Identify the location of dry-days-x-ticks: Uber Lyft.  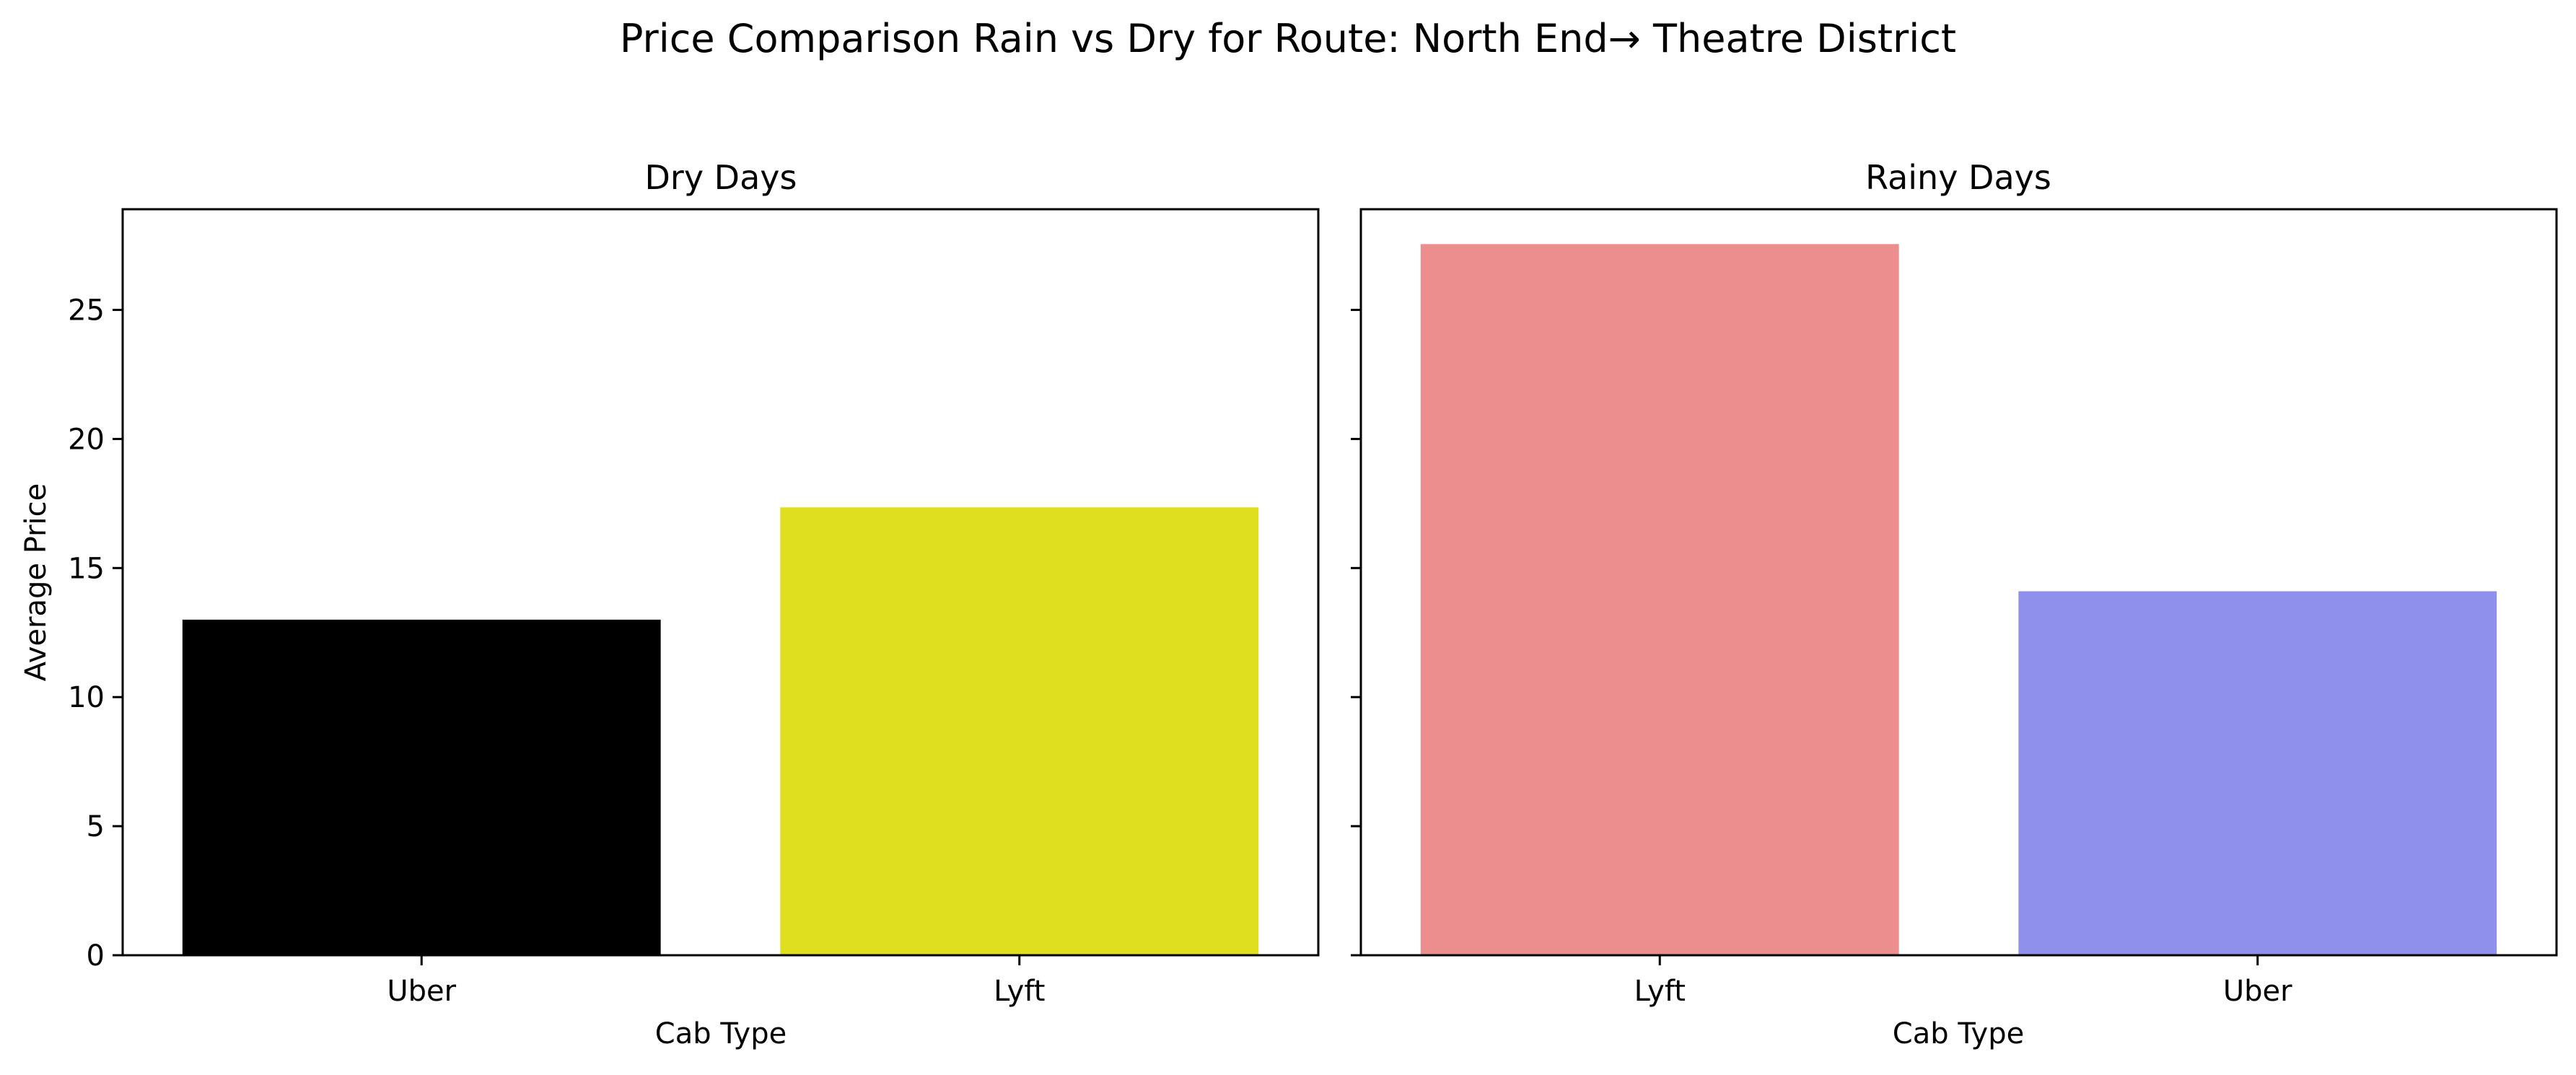
(716, 981).